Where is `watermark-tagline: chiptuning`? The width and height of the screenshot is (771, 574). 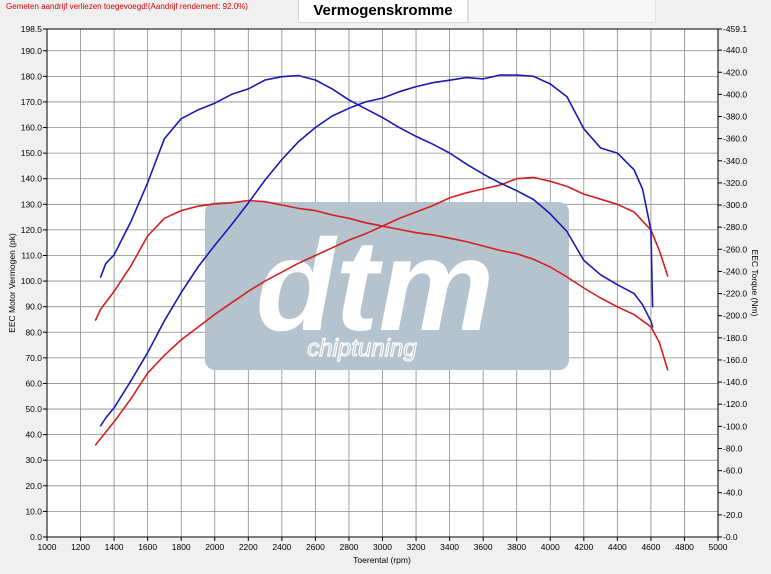
watermark-tagline: chiptuning is located at coordinates (362, 348).